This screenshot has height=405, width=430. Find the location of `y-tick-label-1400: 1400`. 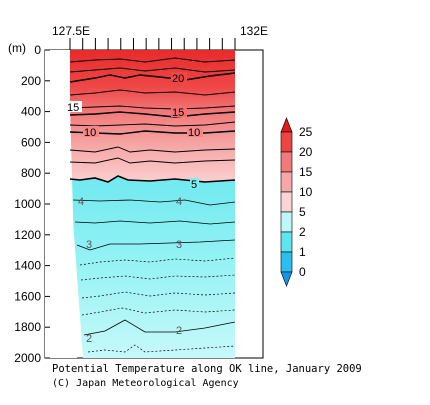

y-tick-label-1400: 1400 is located at coordinates (27, 266).